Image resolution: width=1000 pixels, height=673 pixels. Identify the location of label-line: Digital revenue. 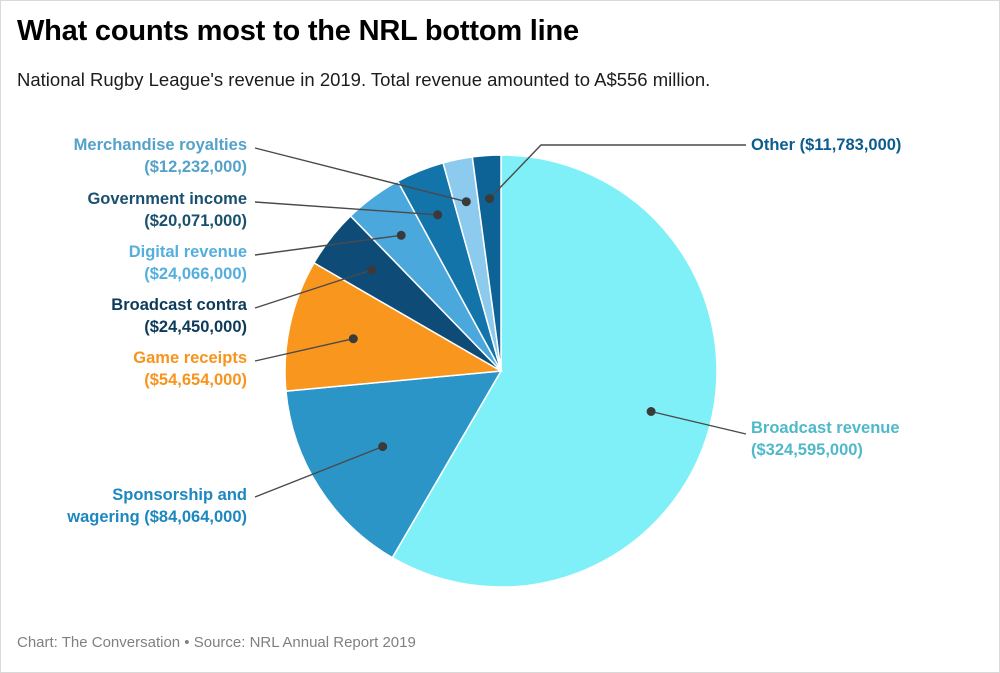
(187, 252).